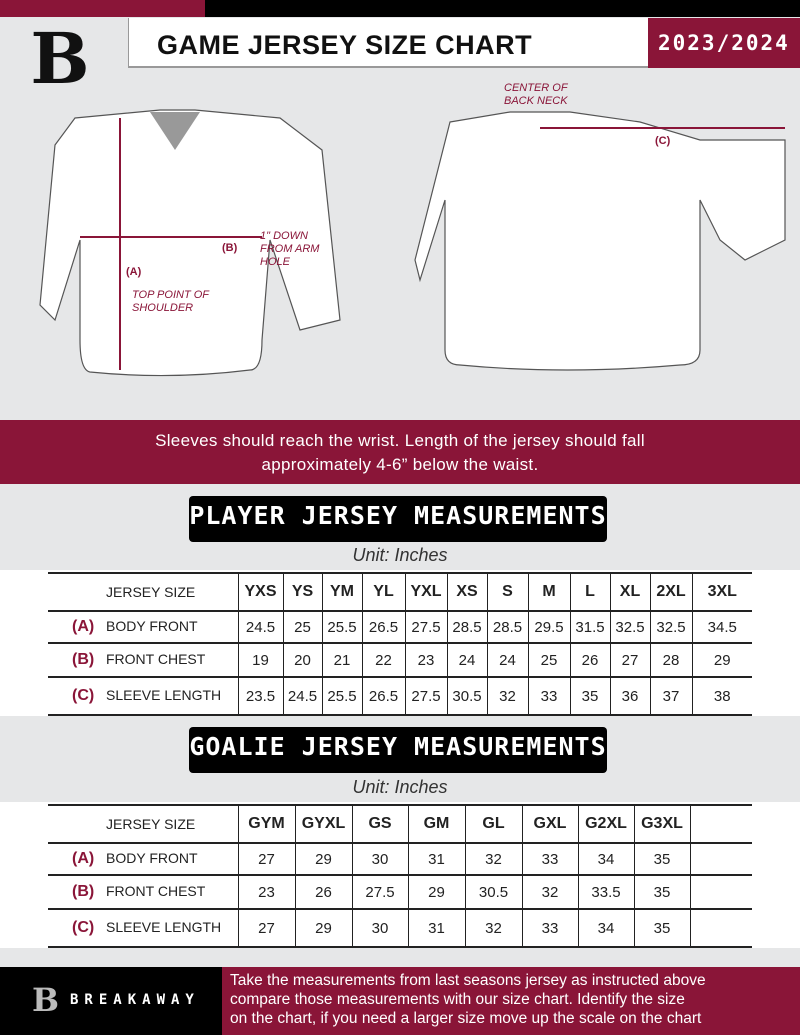  What do you see at coordinates (671, 696) in the screenshot?
I see `table-cell: 37` at bounding box center [671, 696].